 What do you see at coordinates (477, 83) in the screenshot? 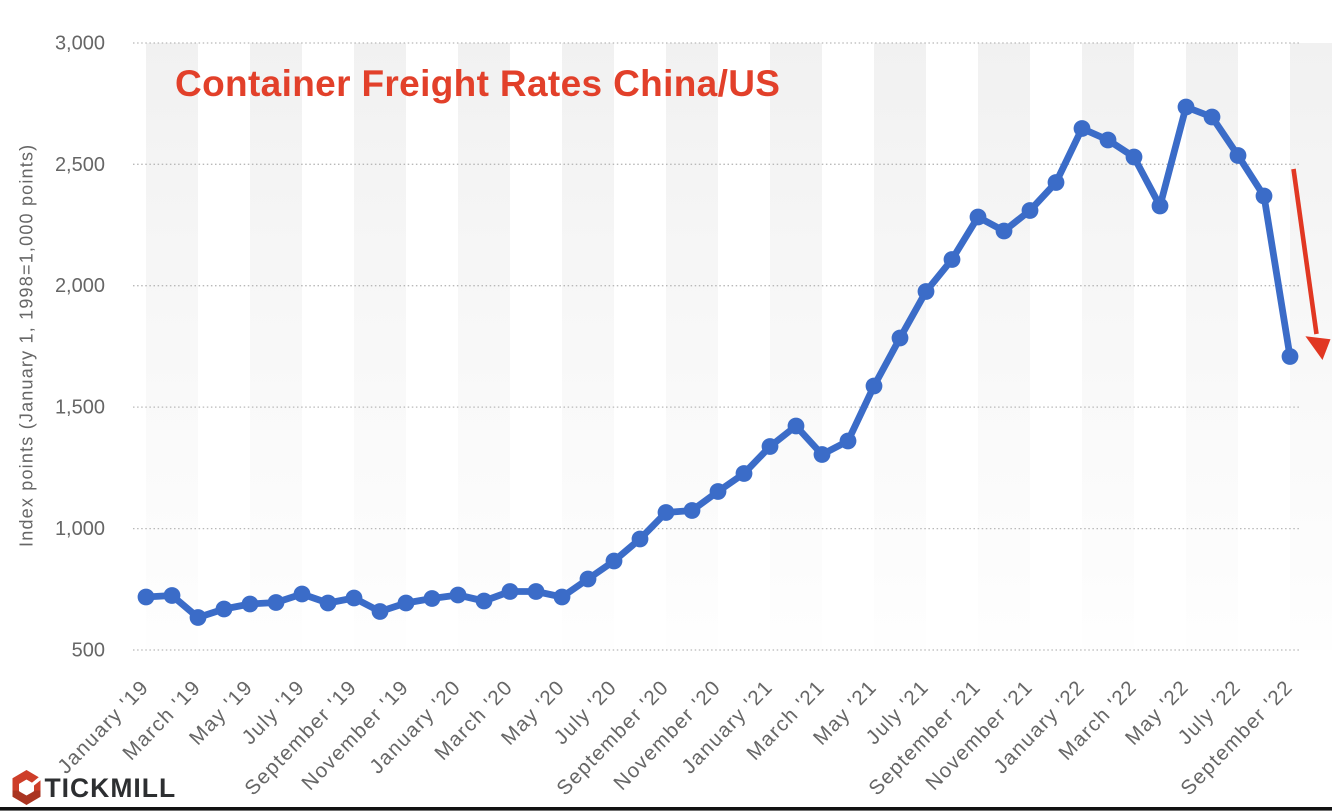
I see `svg-text:Container Freight Rates China/: Container Freight Rates China/US` at bounding box center [477, 83].